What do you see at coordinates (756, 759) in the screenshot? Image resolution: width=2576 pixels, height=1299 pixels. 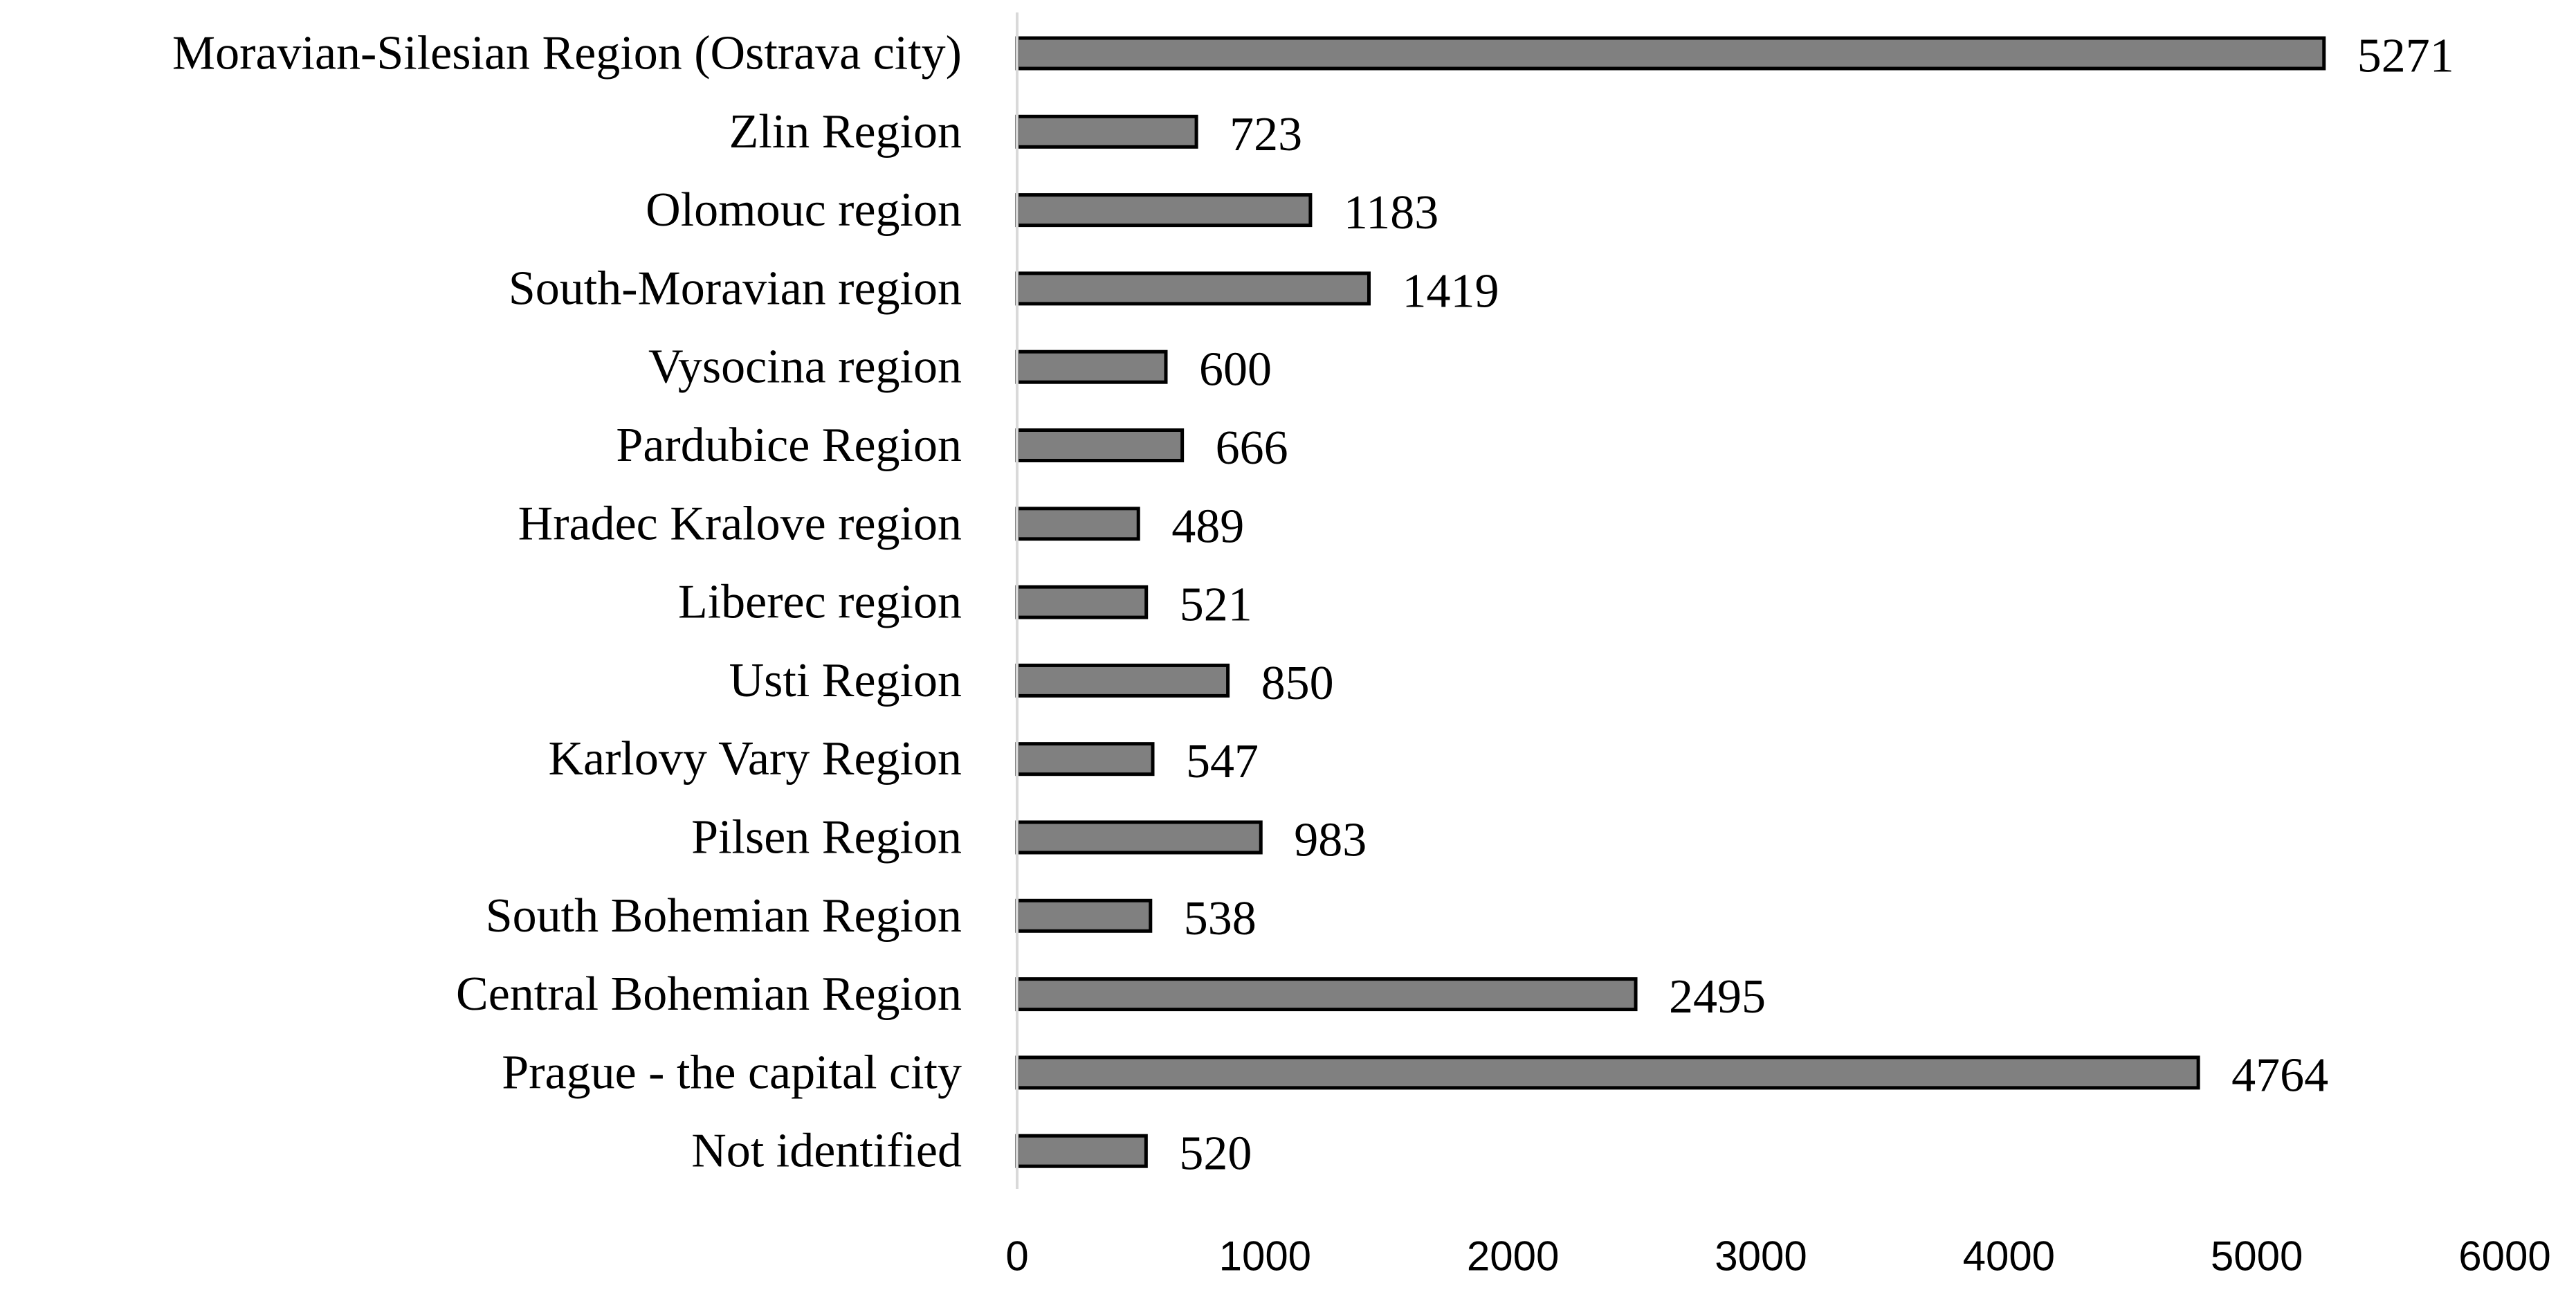 I see `category-label: Karlovy Vary Region` at bounding box center [756, 759].